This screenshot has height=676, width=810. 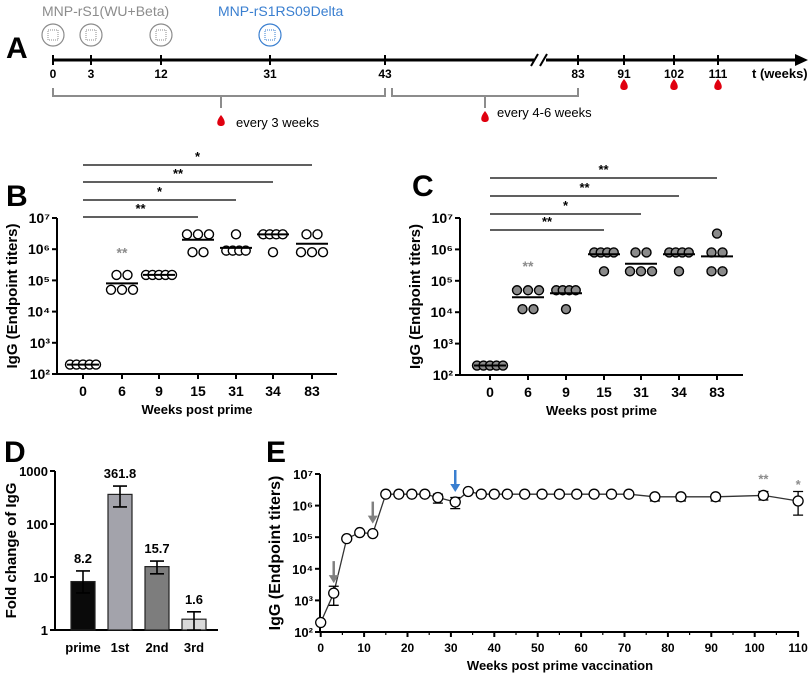 I want to click on timeline-tick-label: 91, so click(x=624, y=74).